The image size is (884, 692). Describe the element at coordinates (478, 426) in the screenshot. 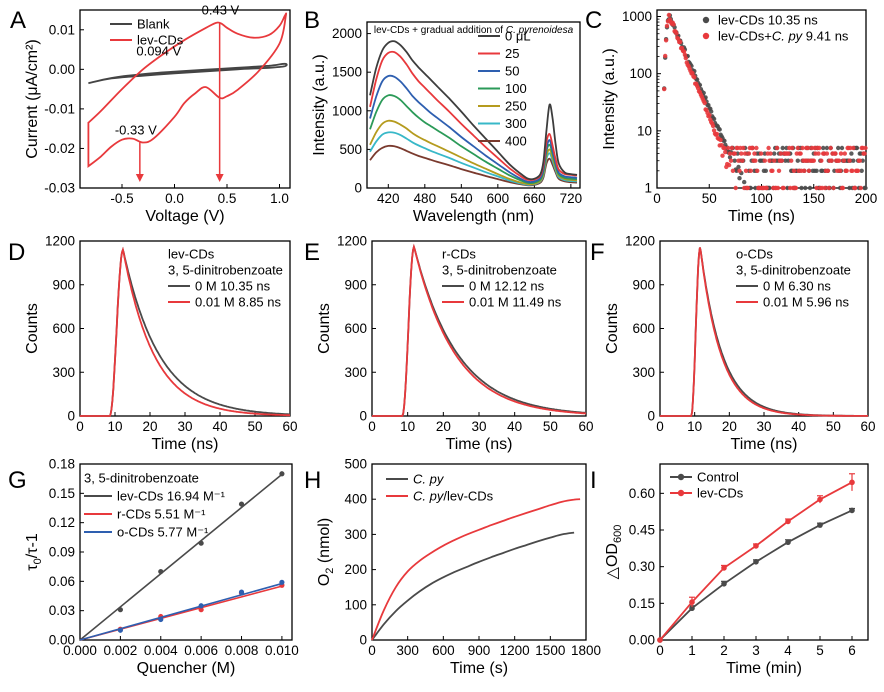

I see `panel-e-xtick-label: 30` at that location.